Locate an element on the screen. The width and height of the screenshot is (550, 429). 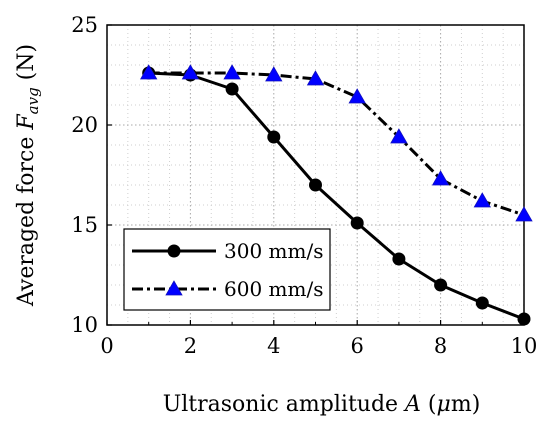
x-tick-label: 10 is located at coordinates (524, 346).